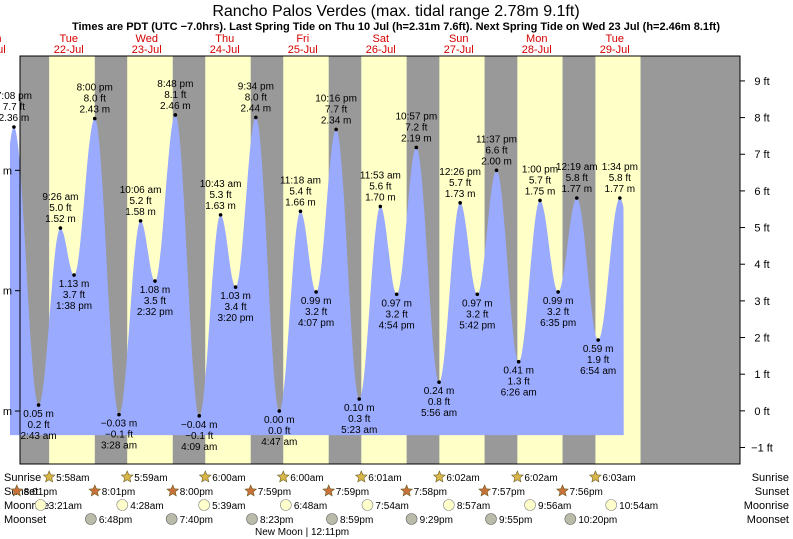 The image size is (793, 539). Describe the element at coordinates (115, 520) in the screenshot. I see `moonset-time: 6:48pm` at that location.